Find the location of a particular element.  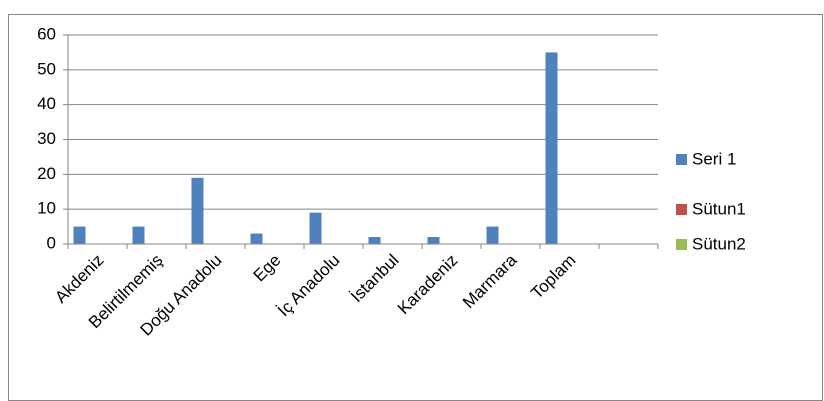

y-tick-label: 30 is located at coordinates (46, 138).